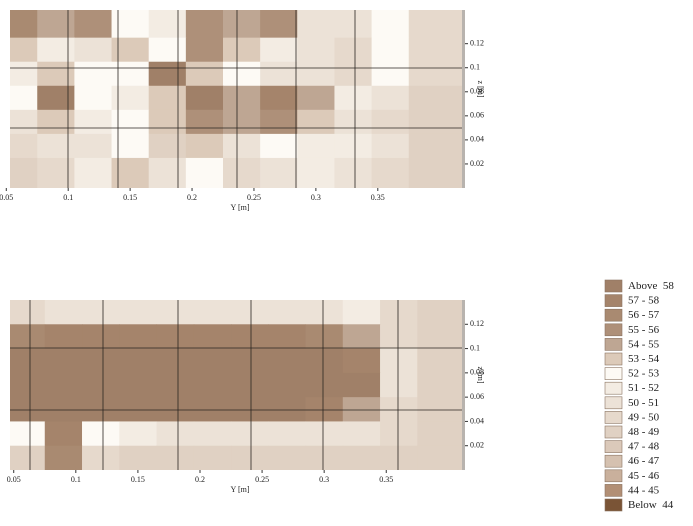  Describe the element at coordinates (477, 43) in the screenshot. I see `y-tick-label: 0.12` at that location.